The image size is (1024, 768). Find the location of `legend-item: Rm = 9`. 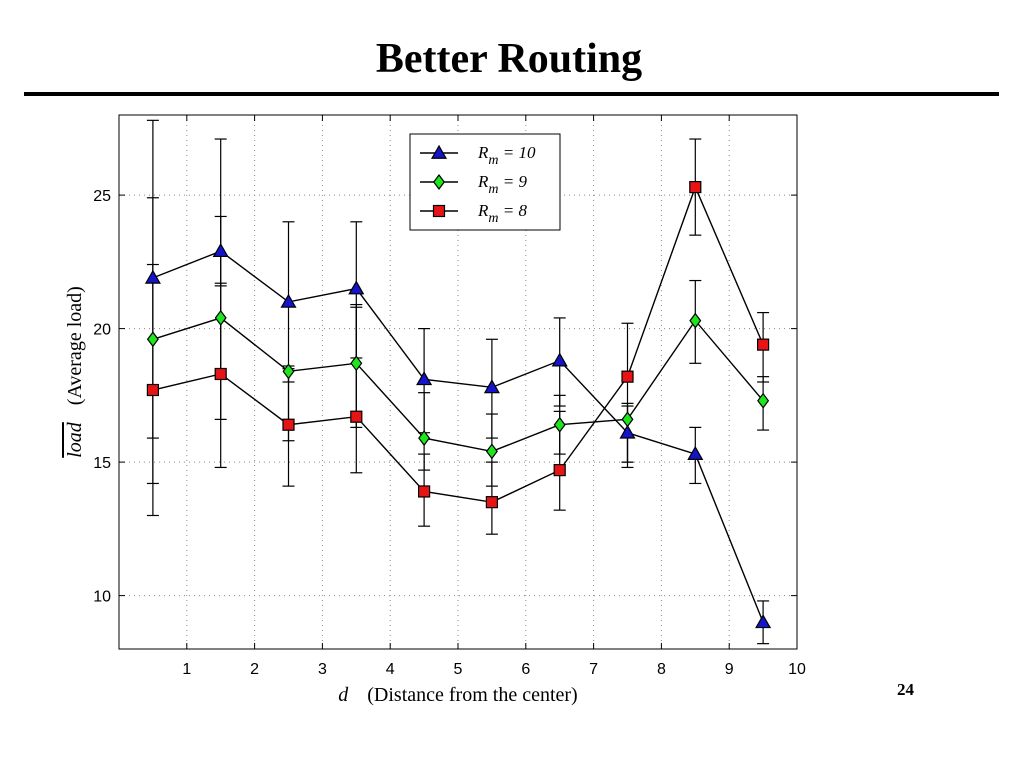

legend-item: Rm = 9 is located at coordinates (473, 184).